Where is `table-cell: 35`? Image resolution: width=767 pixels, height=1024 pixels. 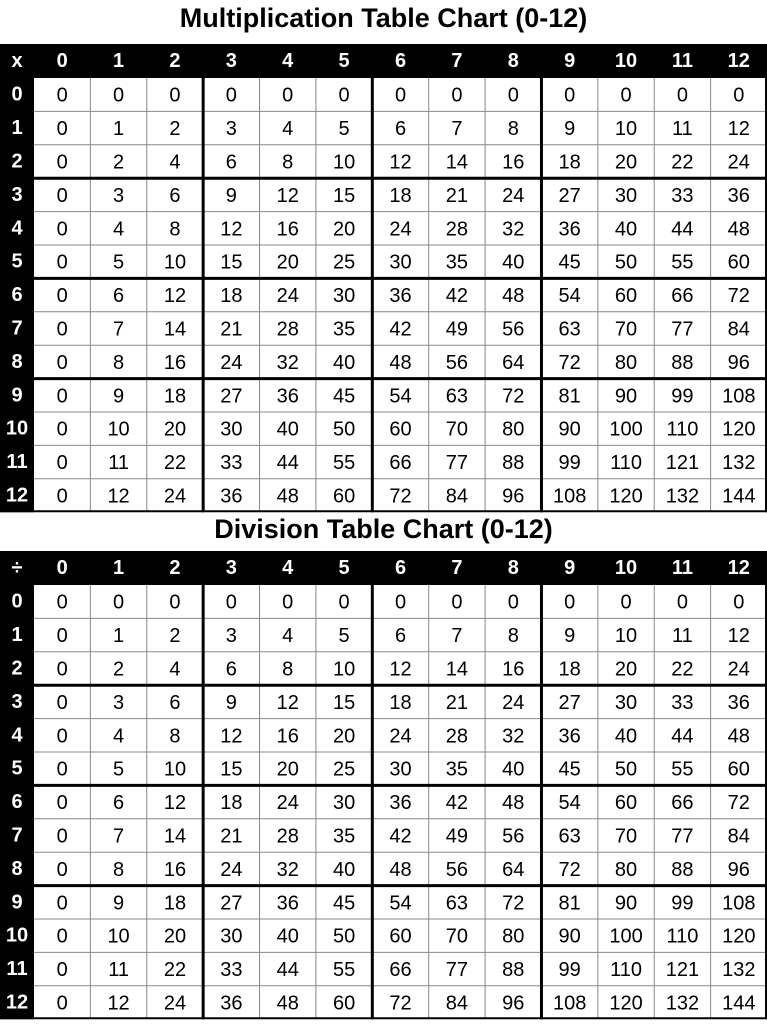 table-cell: 35 is located at coordinates (457, 263).